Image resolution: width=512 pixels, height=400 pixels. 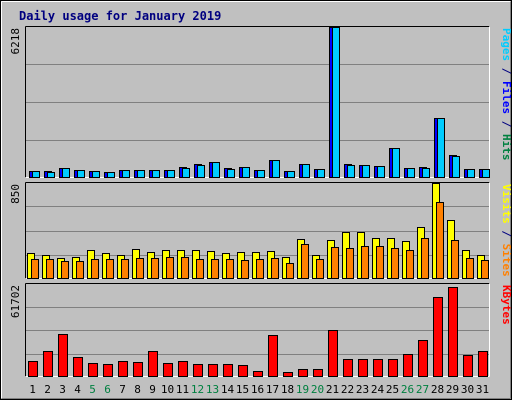 I want to click on x-tick-label-day-26: 26, so click(x=407, y=389).